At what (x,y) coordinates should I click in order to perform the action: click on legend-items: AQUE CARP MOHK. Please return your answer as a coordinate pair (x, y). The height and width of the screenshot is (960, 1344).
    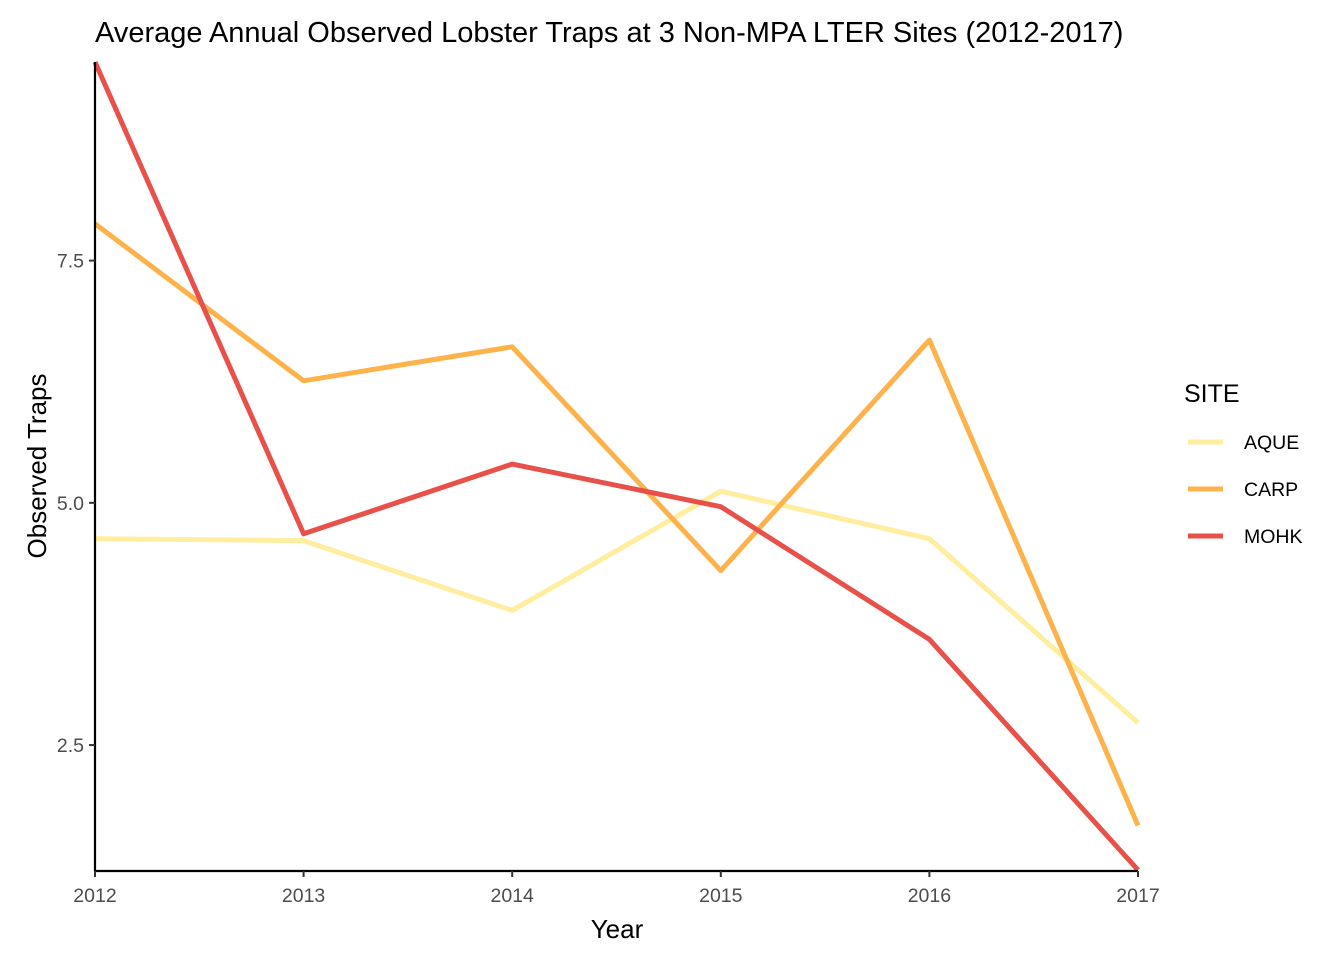
    Looking at the image, I should click on (1245, 490).